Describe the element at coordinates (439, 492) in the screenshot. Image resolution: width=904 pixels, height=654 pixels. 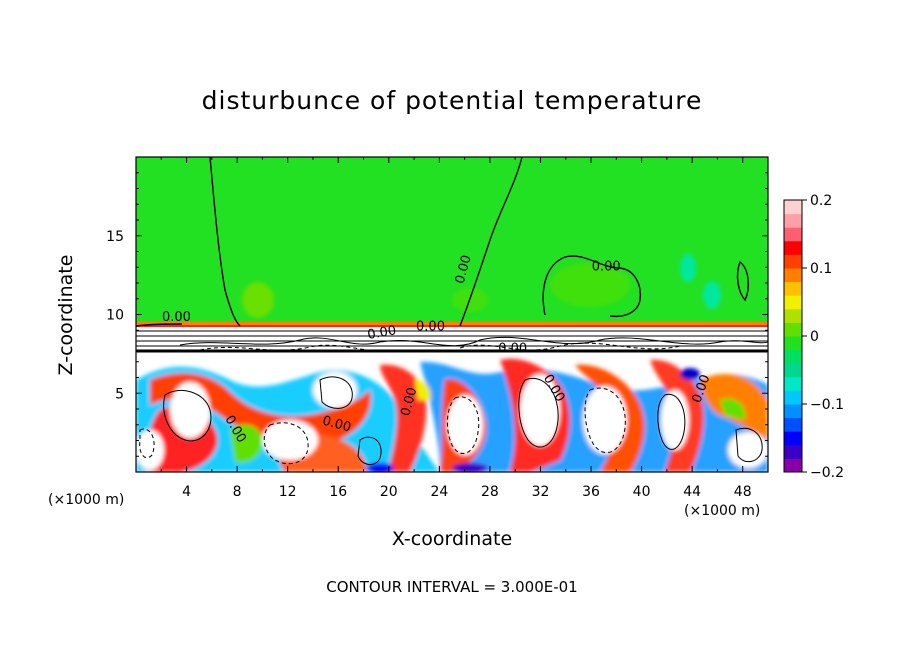
I see `x-tick-label: 24` at that location.